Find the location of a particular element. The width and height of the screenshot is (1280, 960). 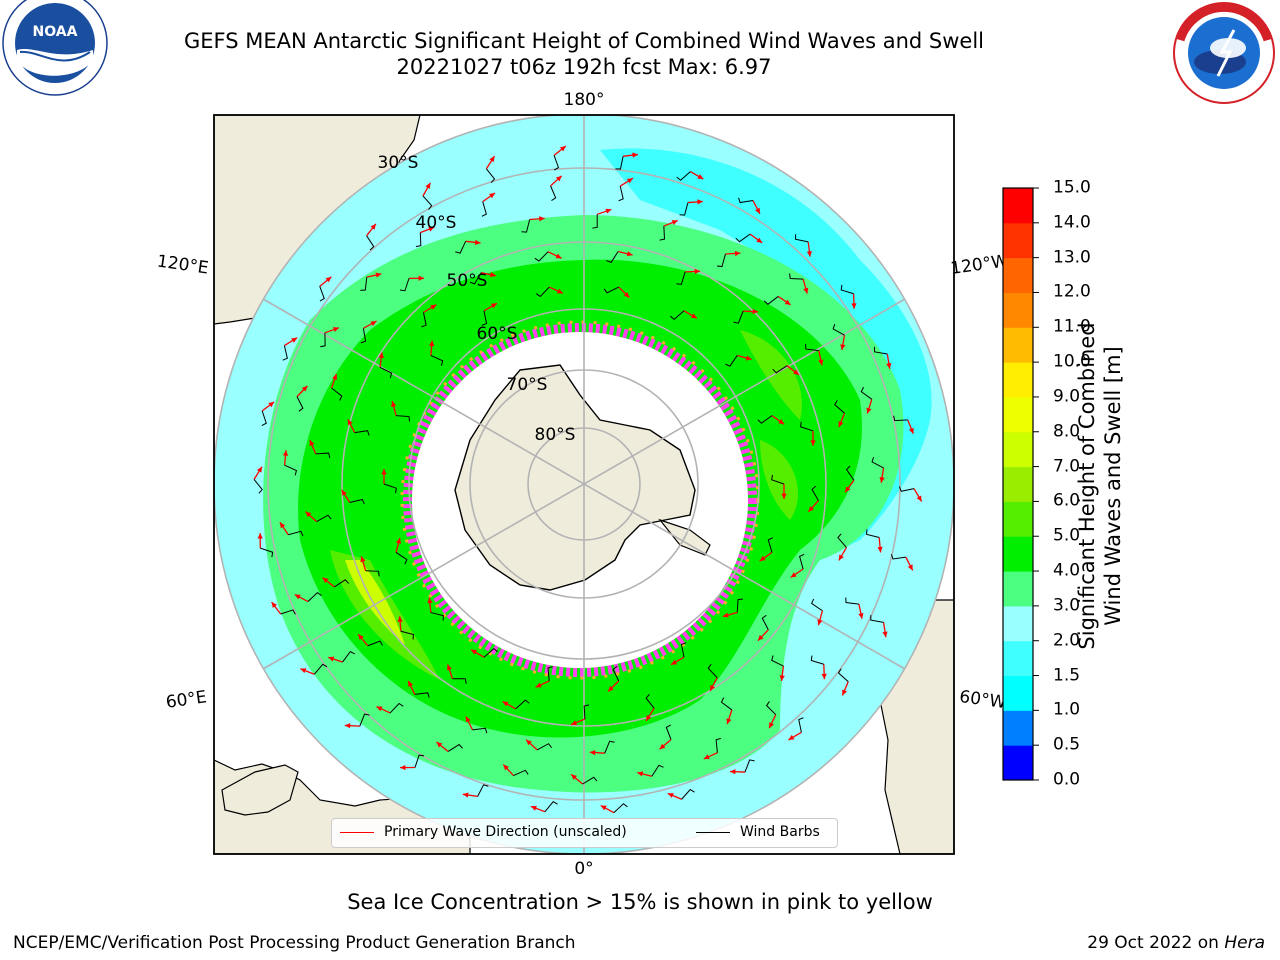

colorbar is located at coordinates (1021, 484).